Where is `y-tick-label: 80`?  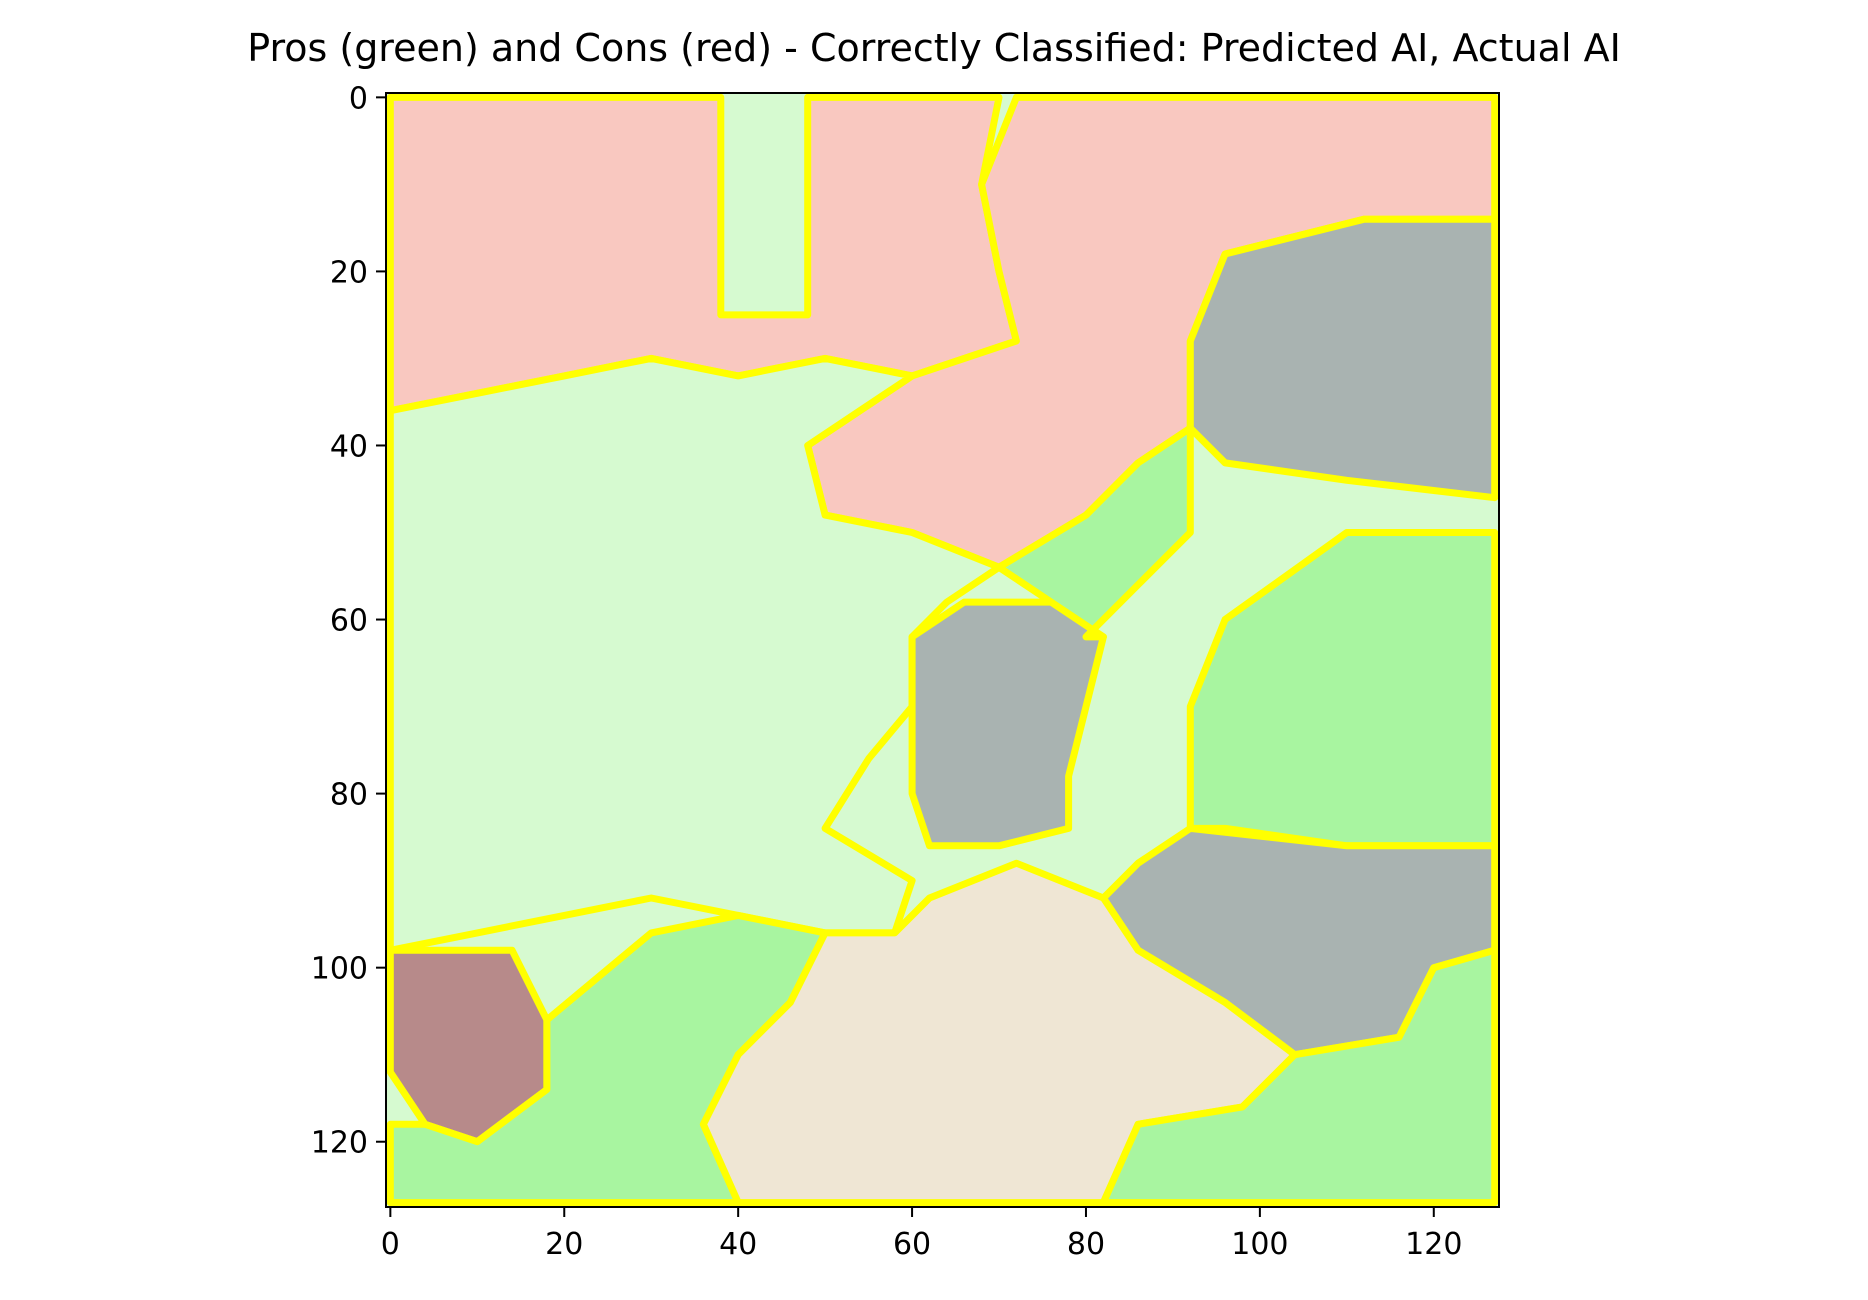 y-tick-label: 80 is located at coordinates (349, 795).